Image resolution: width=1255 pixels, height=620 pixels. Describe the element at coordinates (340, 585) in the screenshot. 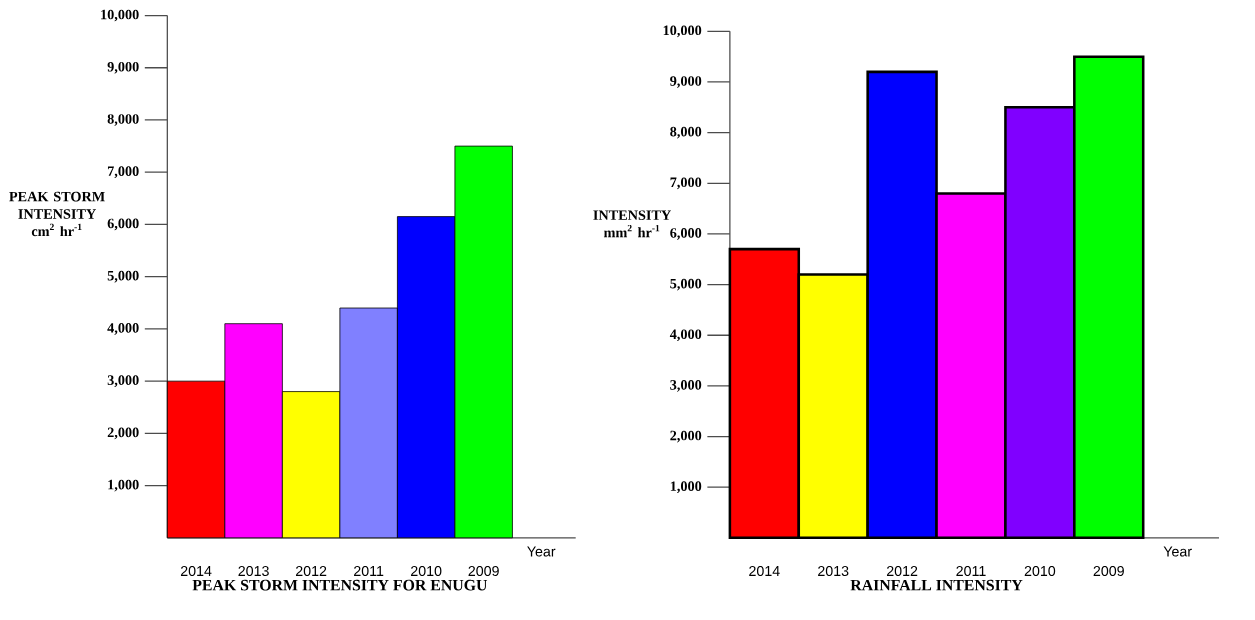

I see `text: PEAK STORM INTENSITY FOR ENUGU` at that location.